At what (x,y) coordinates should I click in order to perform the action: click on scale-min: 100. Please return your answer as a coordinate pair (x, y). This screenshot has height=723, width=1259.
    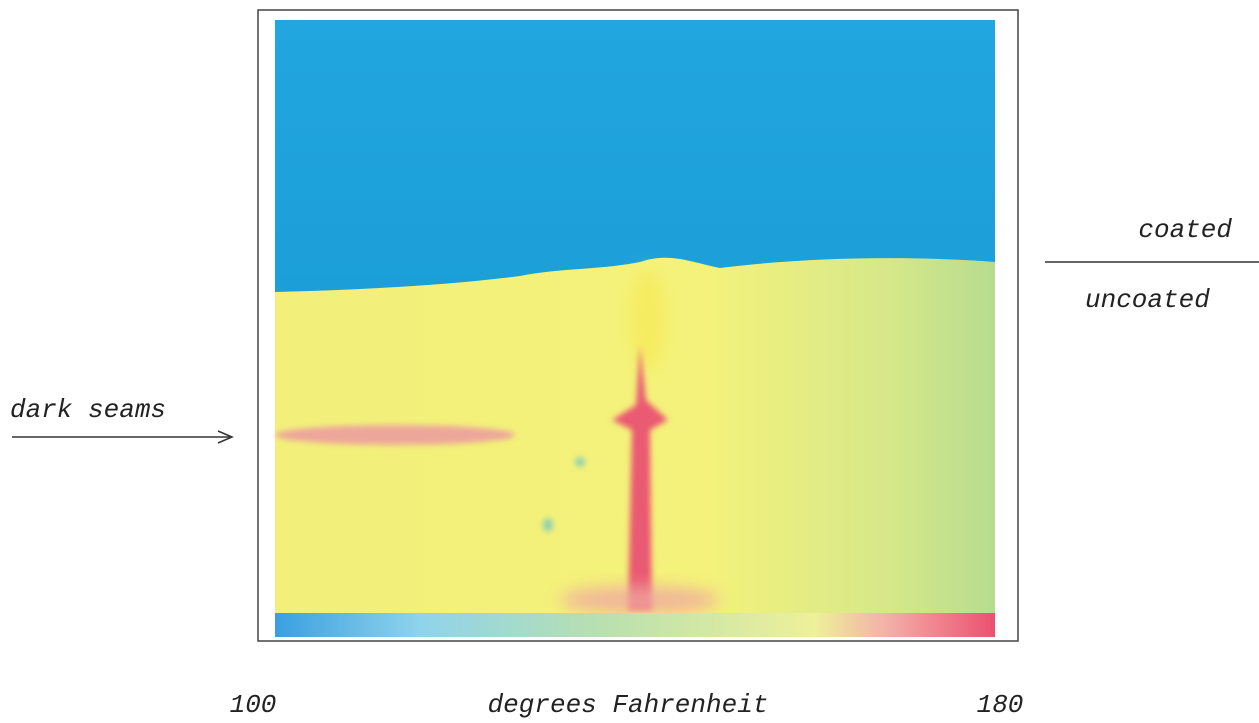
    Looking at the image, I should click on (253, 705).